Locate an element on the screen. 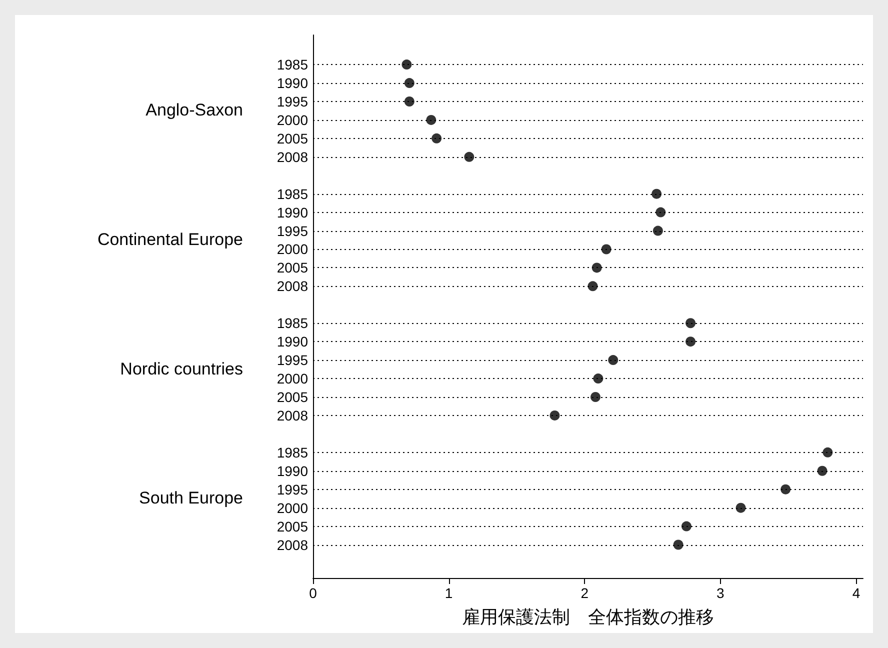 The image size is (888, 648). x-axis-title: 雇用保護法制 全体指数の推移 is located at coordinates (588, 617).